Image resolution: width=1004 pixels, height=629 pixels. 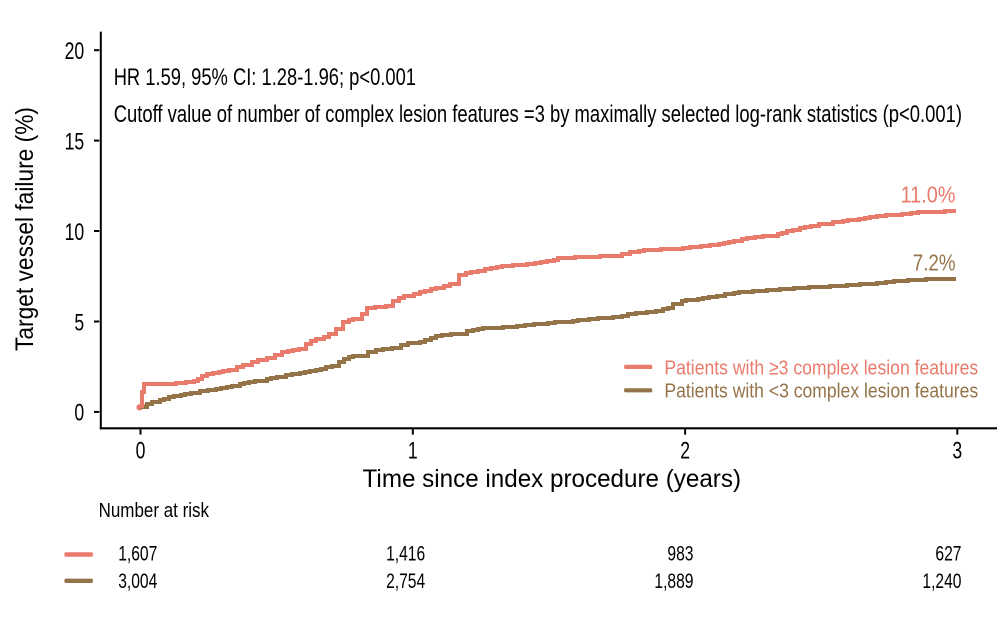 I want to click on svg-text: 1, so click(x=413, y=451).